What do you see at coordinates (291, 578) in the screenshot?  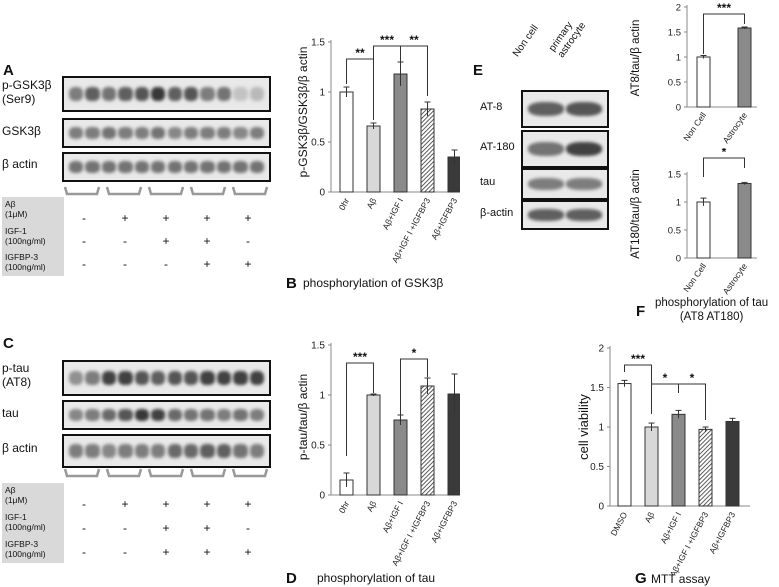 I see `panel-d-letter: D` at bounding box center [291, 578].